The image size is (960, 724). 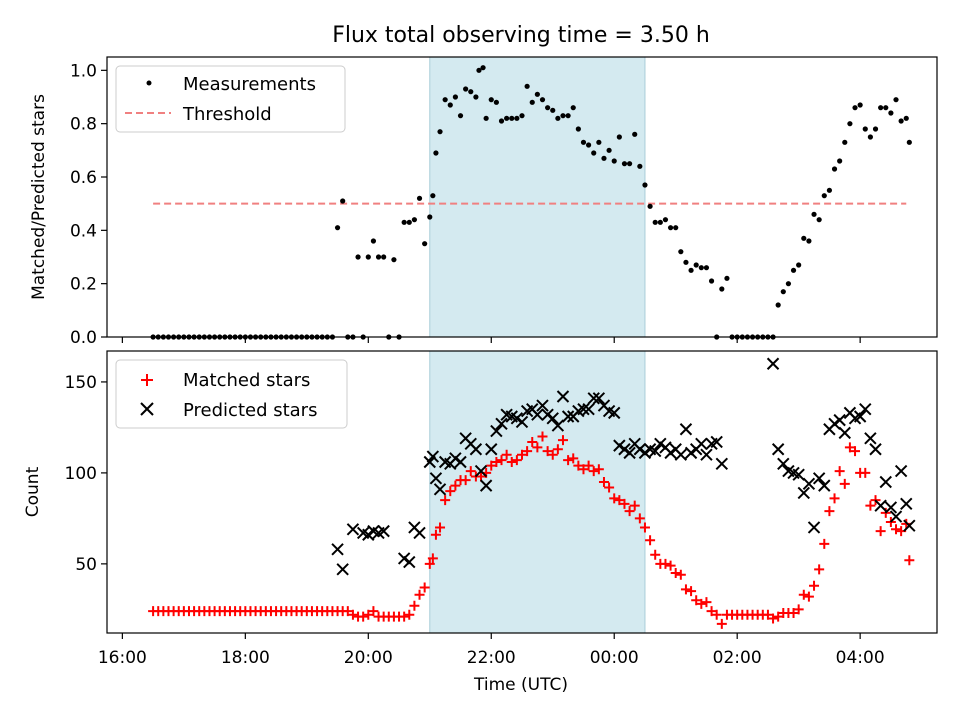 I want to click on x-tick-label: 00:00, so click(x=614, y=658).